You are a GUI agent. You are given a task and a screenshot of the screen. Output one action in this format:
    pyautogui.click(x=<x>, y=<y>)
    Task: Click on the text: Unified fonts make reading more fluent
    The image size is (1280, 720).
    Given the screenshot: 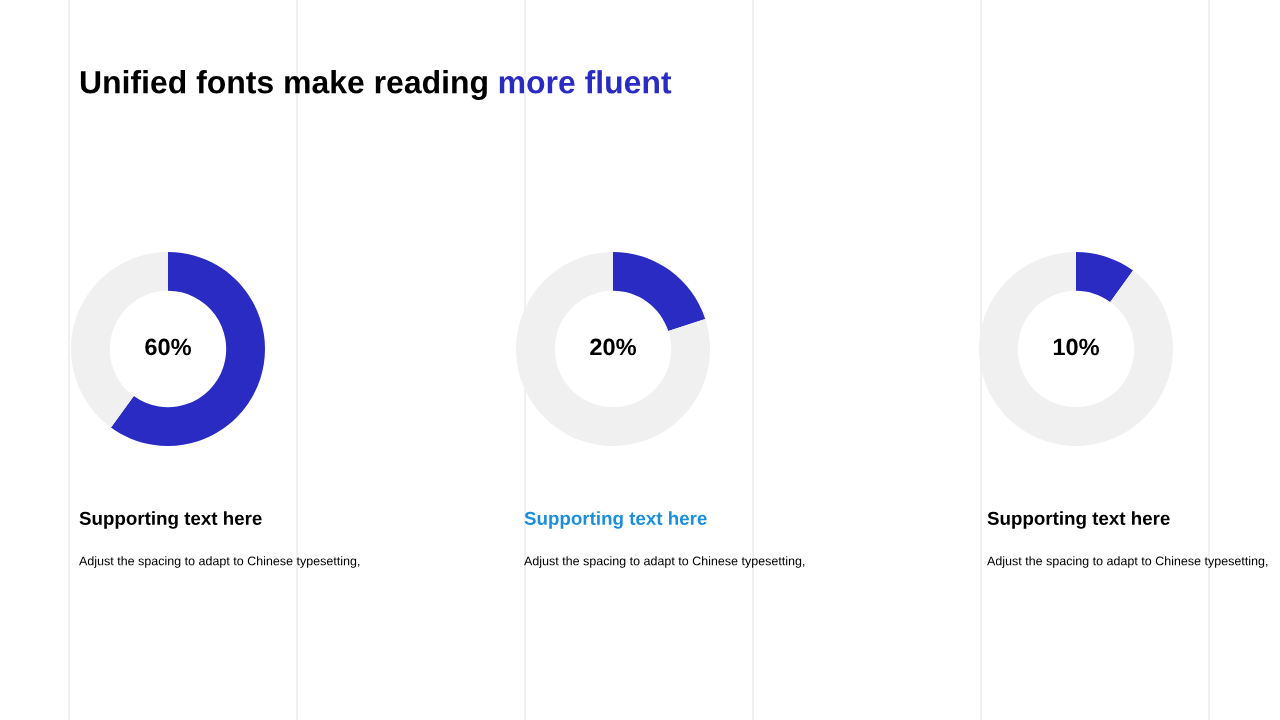 What is the action you would take?
    pyautogui.click(x=376, y=85)
    